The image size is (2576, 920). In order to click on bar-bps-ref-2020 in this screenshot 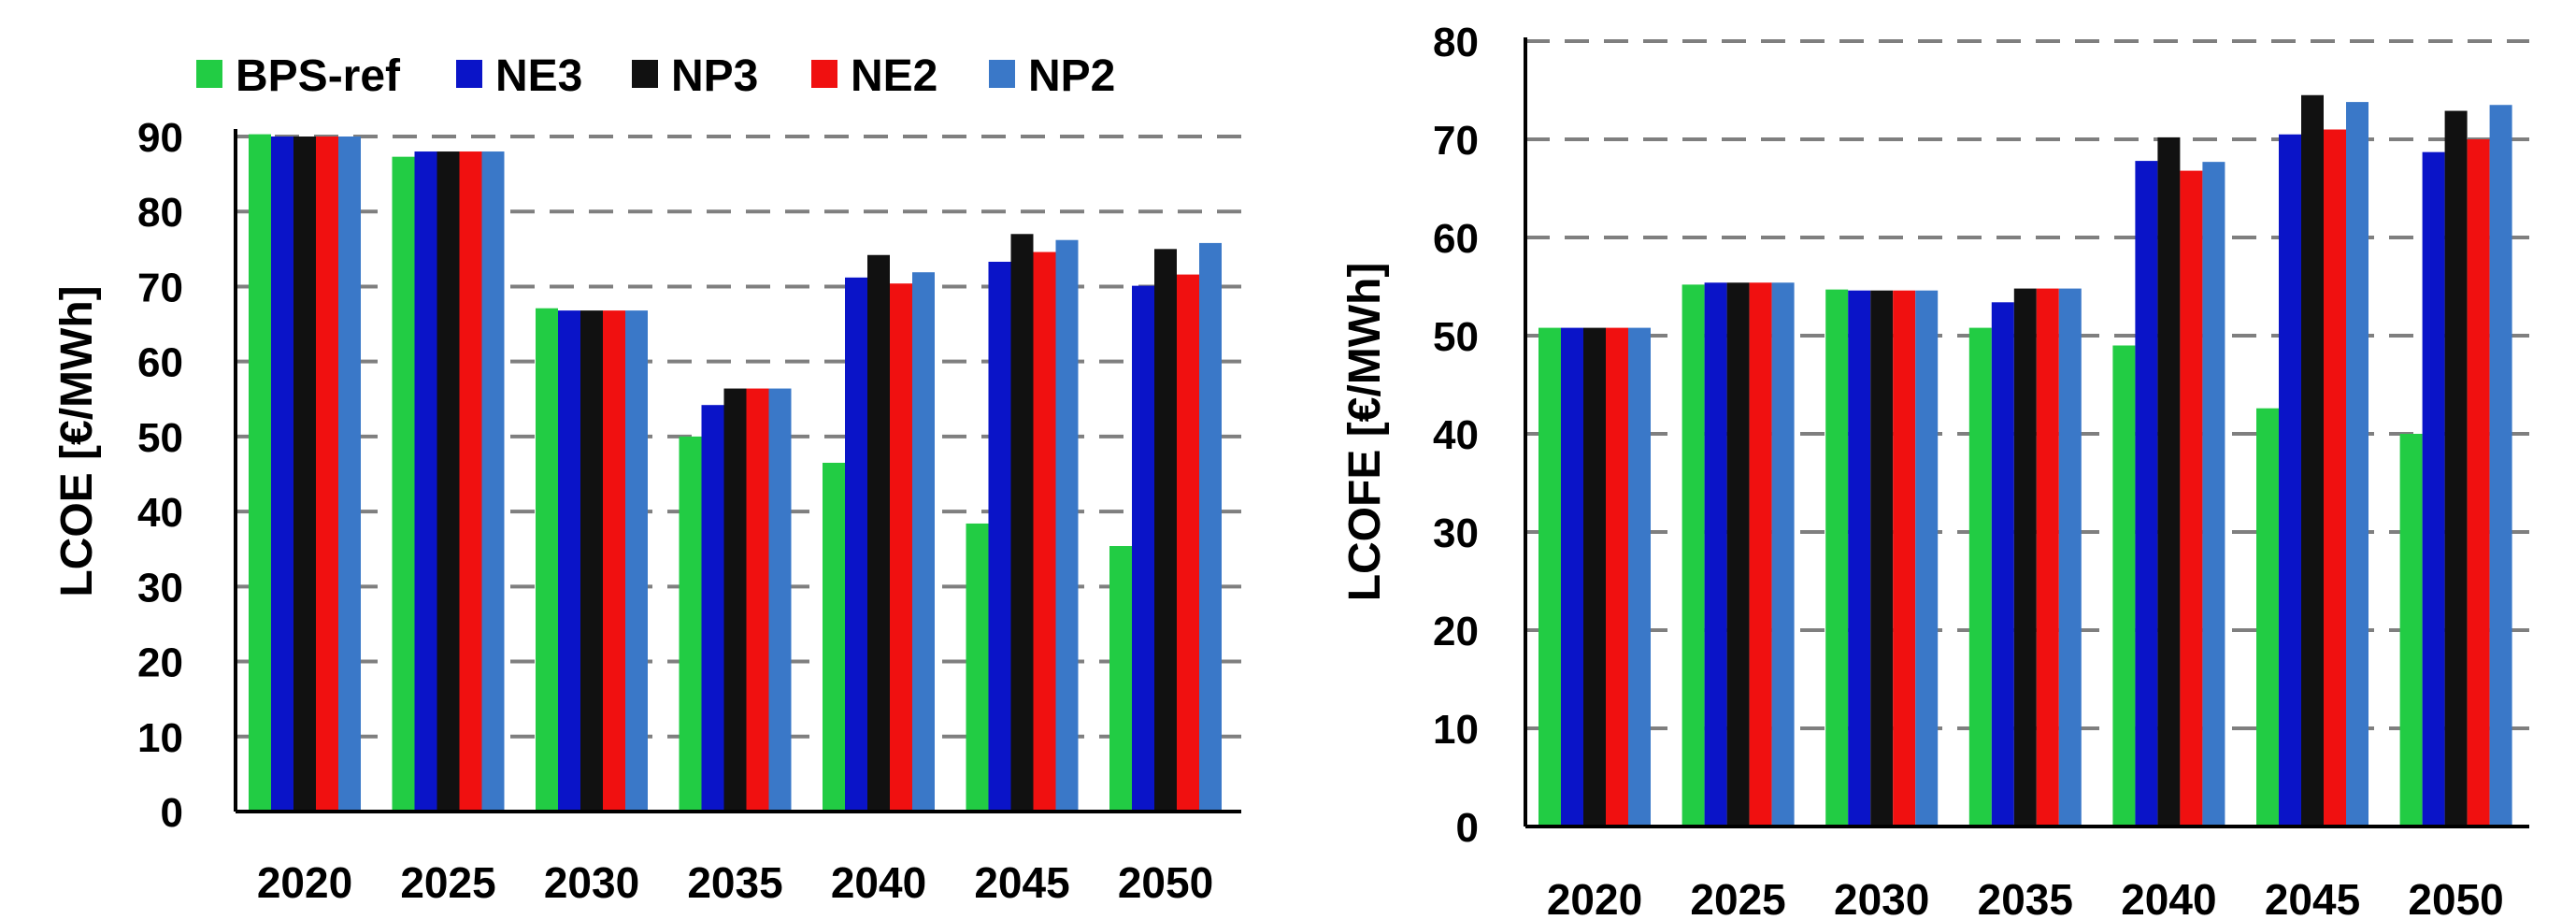, I will do `click(260, 473)`.